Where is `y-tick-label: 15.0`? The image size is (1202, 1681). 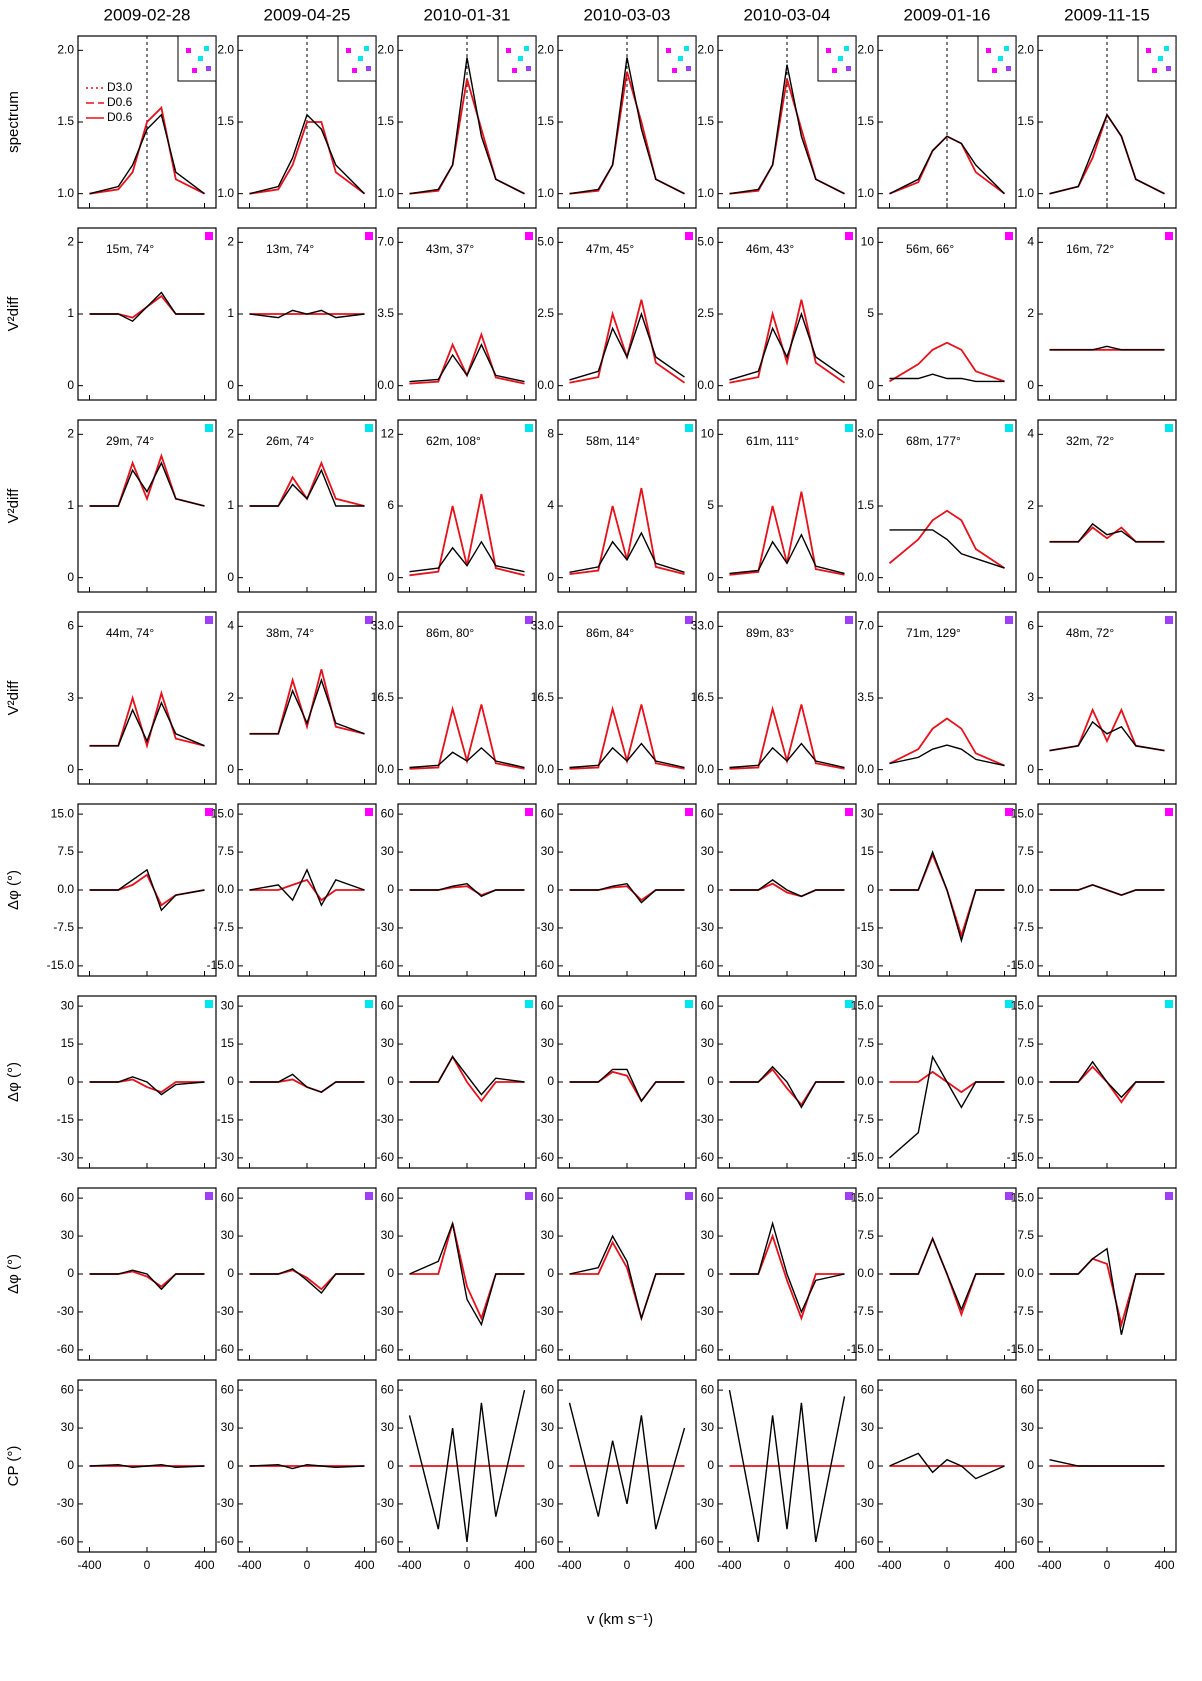 y-tick-label: 15.0 is located at coordinates (1023, 1005).